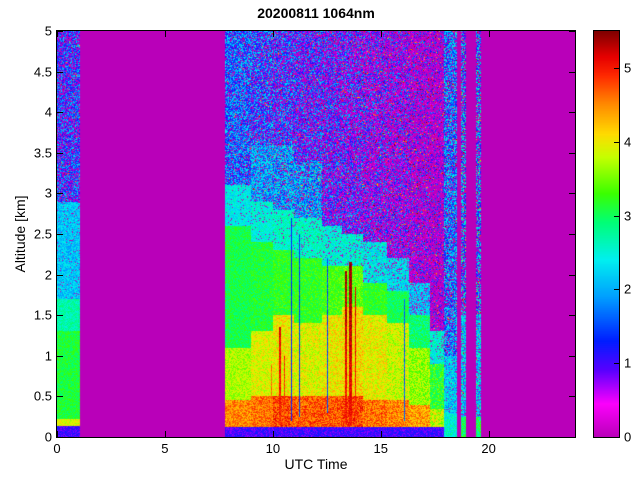  What do you see at coordinates (628, 68) in the screenshot?
I see `colorbar-tick-label: 5` at bounding box center [628, 68].